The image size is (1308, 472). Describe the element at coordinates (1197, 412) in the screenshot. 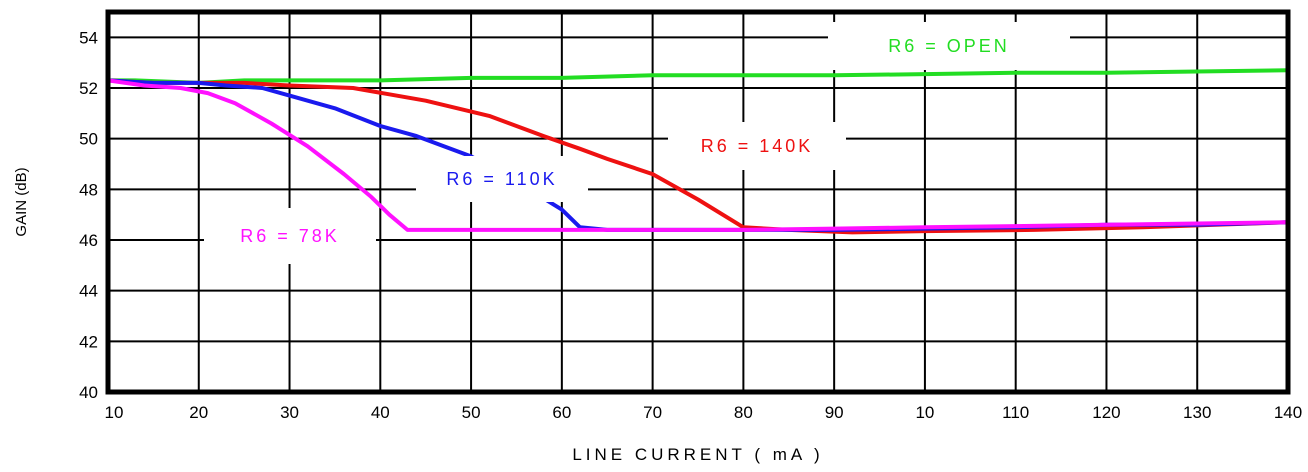

I see `x-tick-label: 130` at that location.